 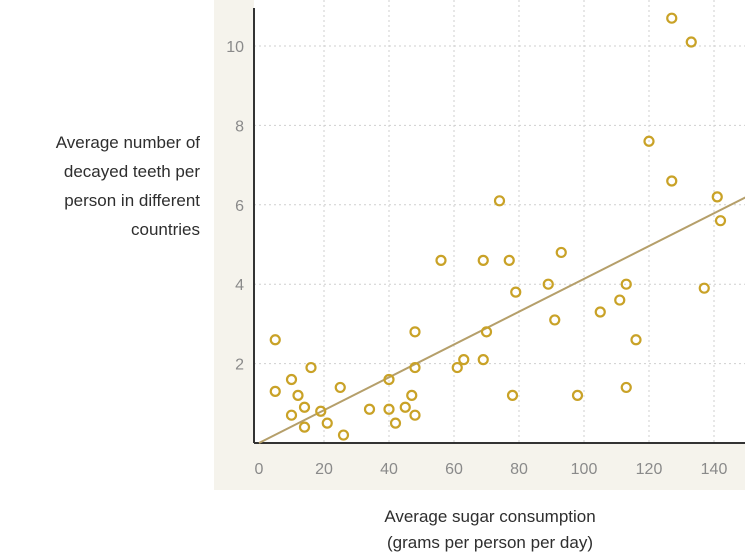 What do you see at coordinates (324, 469) in the screenshot?
I see `x-tick-label: 20` at bounding box center [324, 469].